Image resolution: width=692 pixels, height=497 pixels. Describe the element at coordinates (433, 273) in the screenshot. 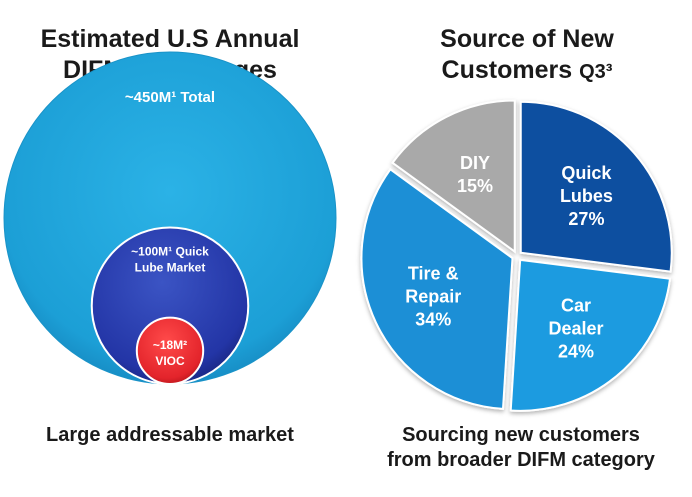

I see `pie-label-tire-repair-line1: Tire &` at that location.